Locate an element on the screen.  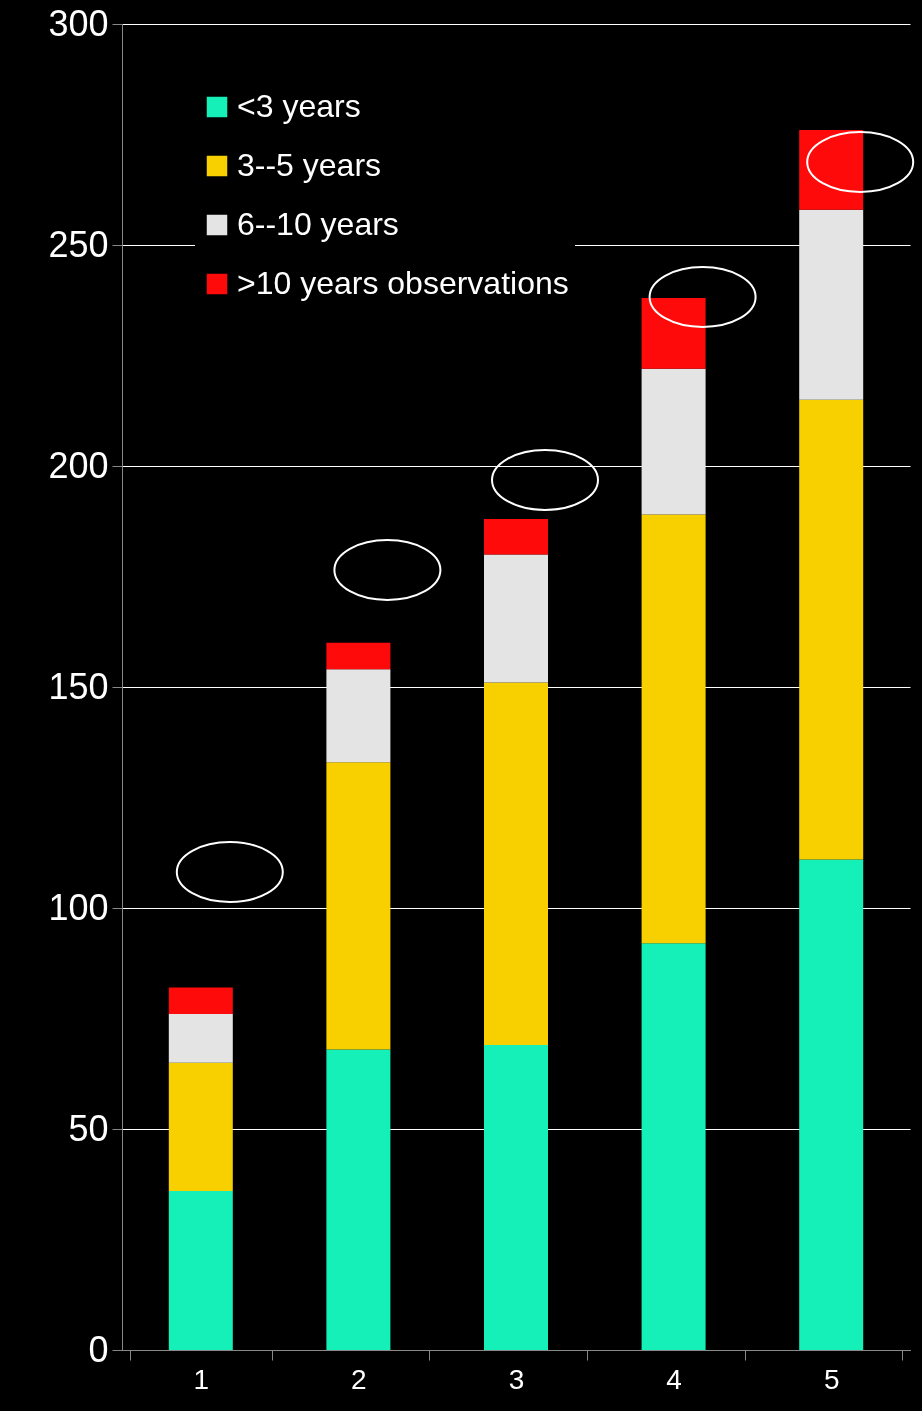
legend-label: <3 years is located at coordinates (299, 106).